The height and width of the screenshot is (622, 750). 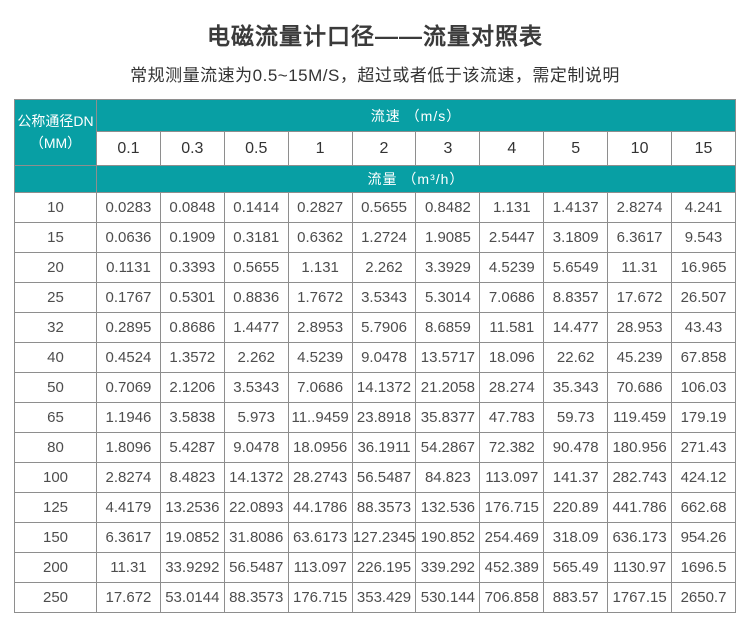 What do you see at coordinates (703, 267) in the screenshot?
I see `flow-value-cell: 16.965` at bounding box center [703, 267].